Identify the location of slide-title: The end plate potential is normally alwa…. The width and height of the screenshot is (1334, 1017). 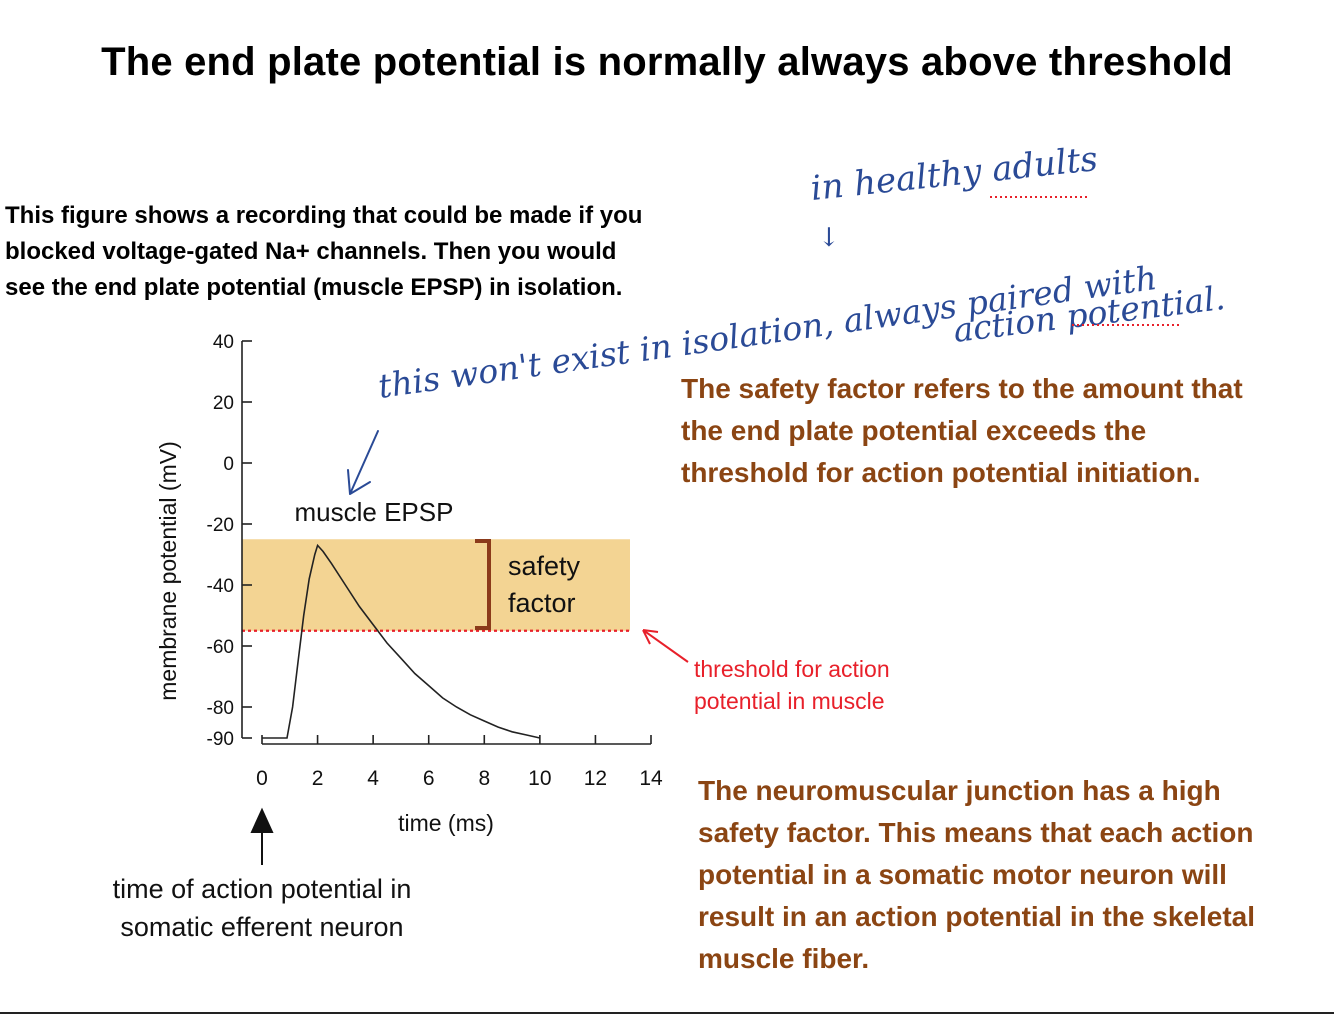
(667, 62).